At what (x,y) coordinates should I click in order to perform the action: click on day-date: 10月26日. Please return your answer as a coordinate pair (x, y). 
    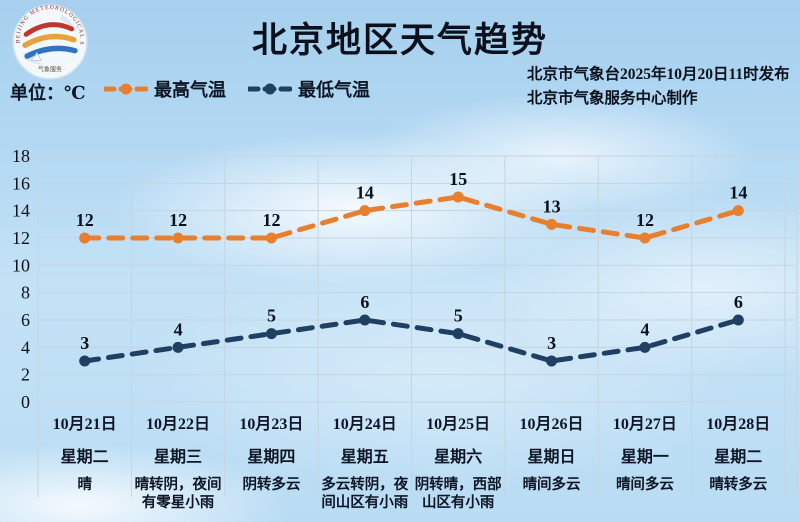
    Looking at the image, I should click on (551, 424).